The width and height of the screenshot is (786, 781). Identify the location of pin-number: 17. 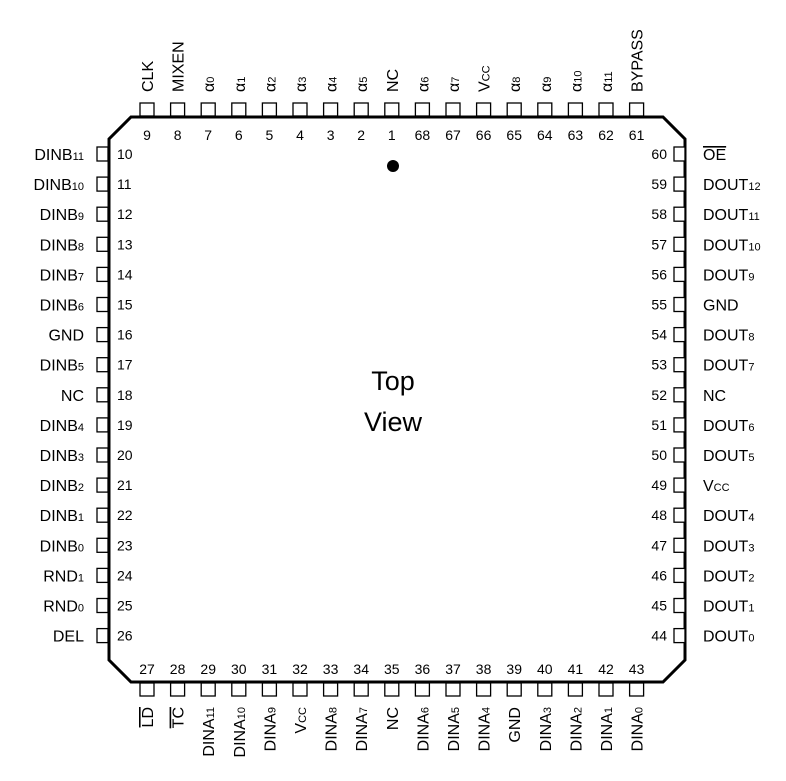
(125, 365).